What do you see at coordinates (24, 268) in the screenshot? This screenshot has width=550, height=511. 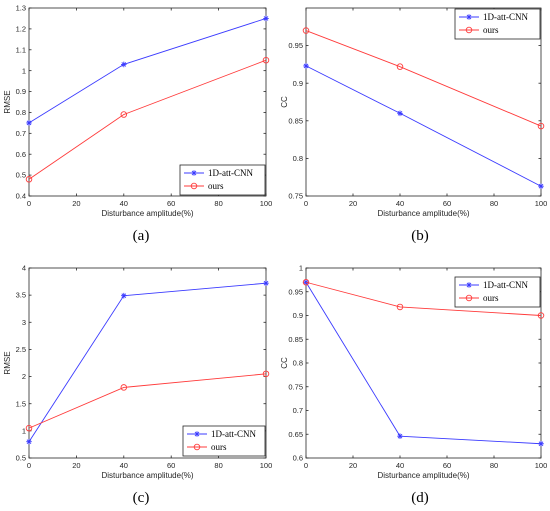 I see `y-tick-label: 4` at bounding box center [24, 268].